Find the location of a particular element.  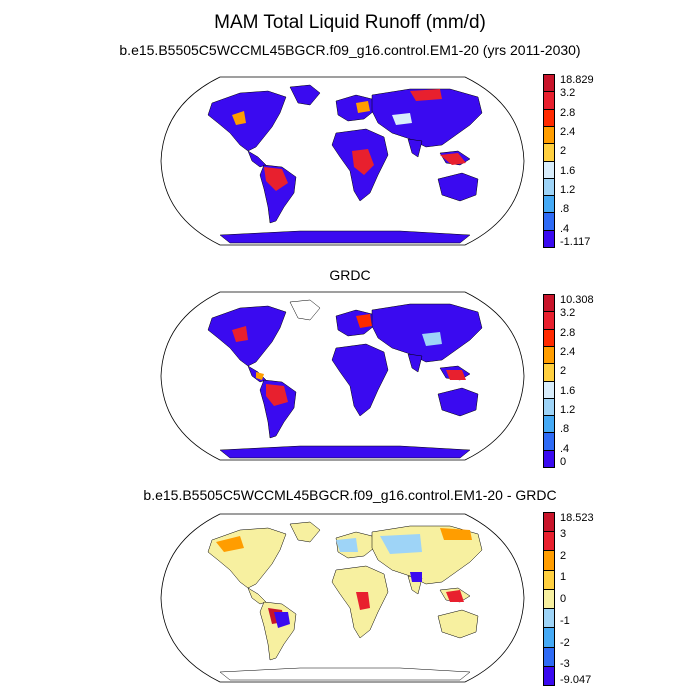

colorbar-label: 2.8 is located at coordinates (568, 112).